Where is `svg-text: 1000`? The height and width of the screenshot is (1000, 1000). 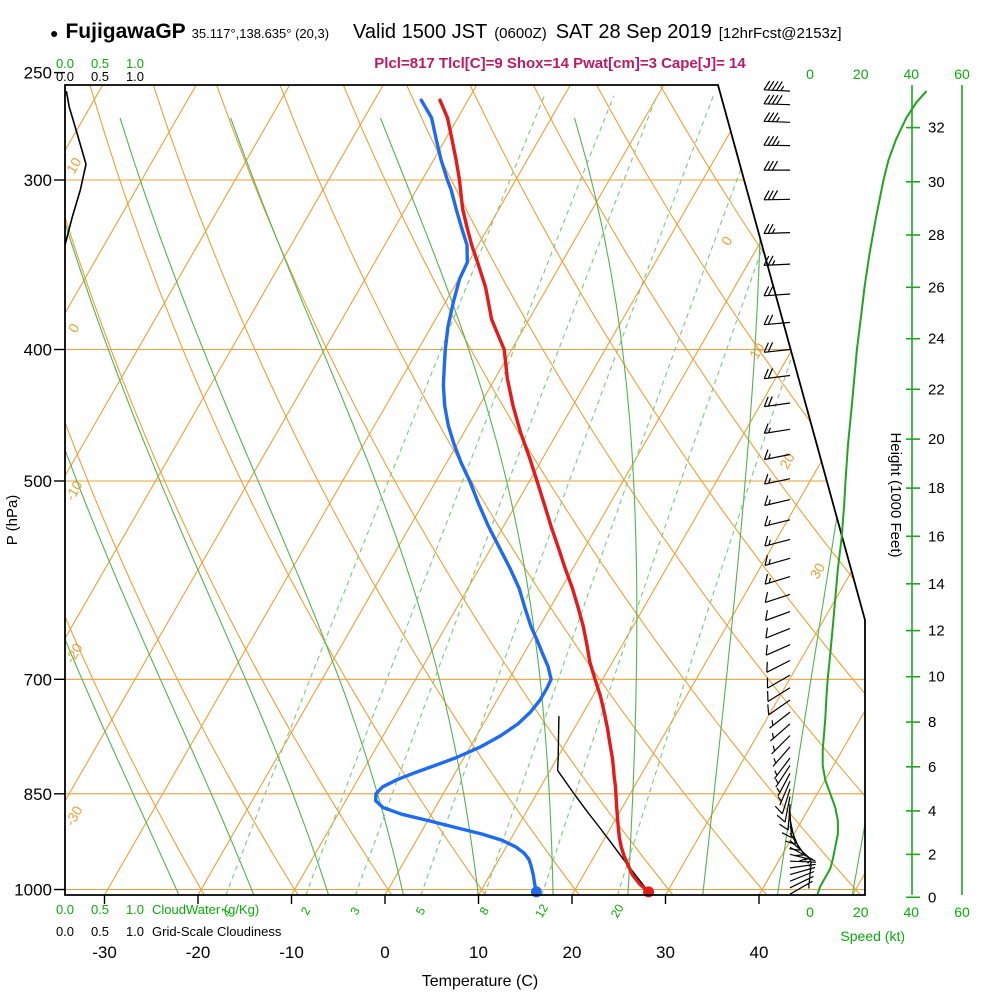
svg-text: 1000 is located at coordinates (33, 890).